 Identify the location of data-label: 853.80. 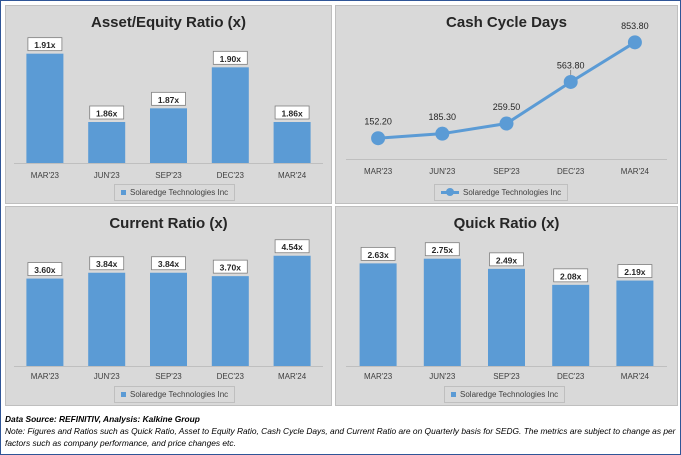
(635, 26).